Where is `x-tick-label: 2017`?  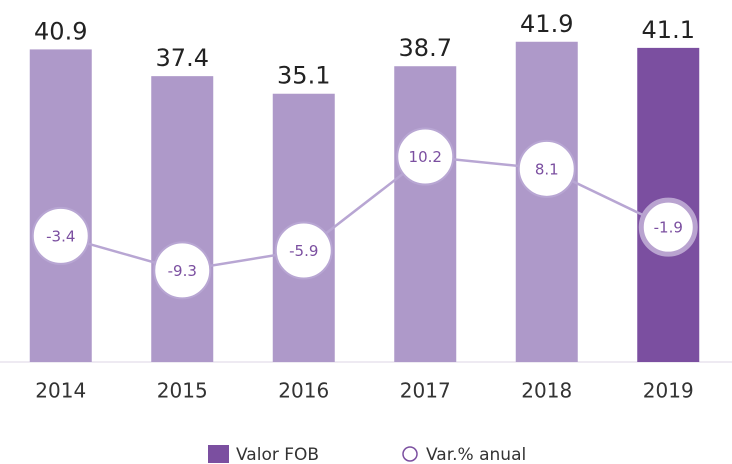 x-tick-label: 2017 is located at coordinates (425, 391).